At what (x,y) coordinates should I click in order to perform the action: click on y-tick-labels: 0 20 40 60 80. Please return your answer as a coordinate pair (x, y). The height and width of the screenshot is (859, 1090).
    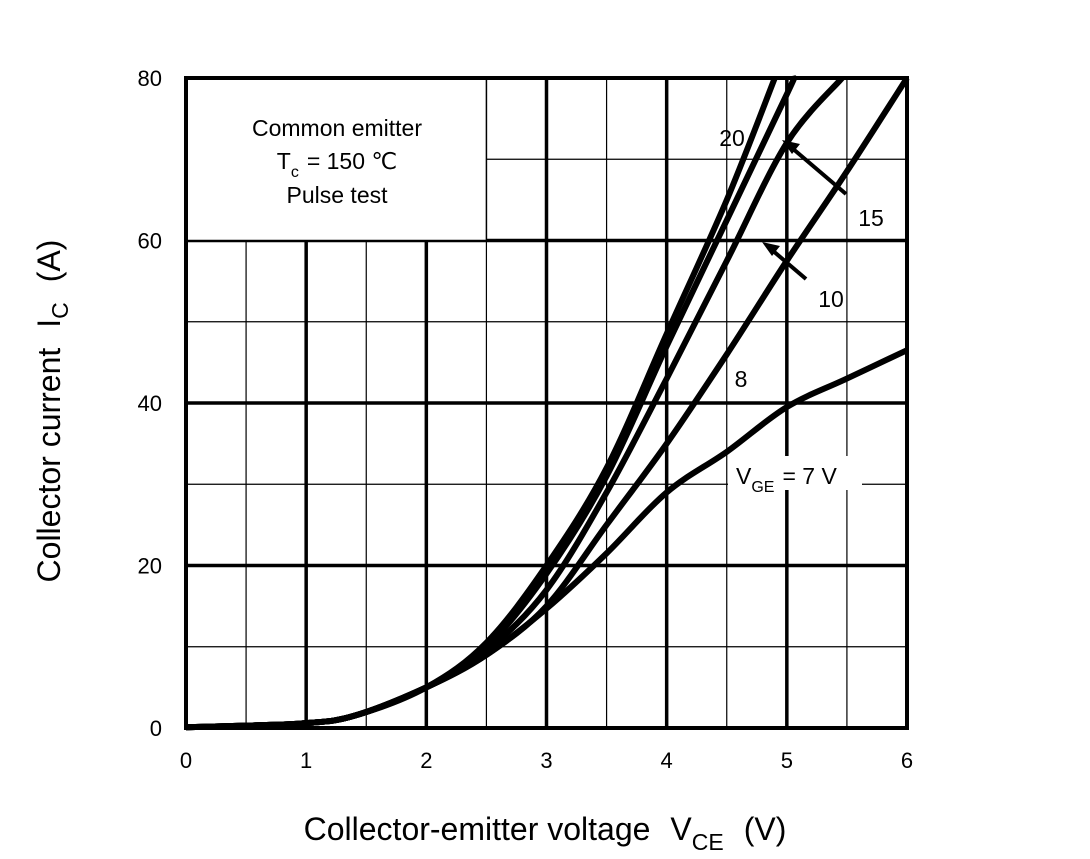
    Looking at the image, I should click on (150, 403).